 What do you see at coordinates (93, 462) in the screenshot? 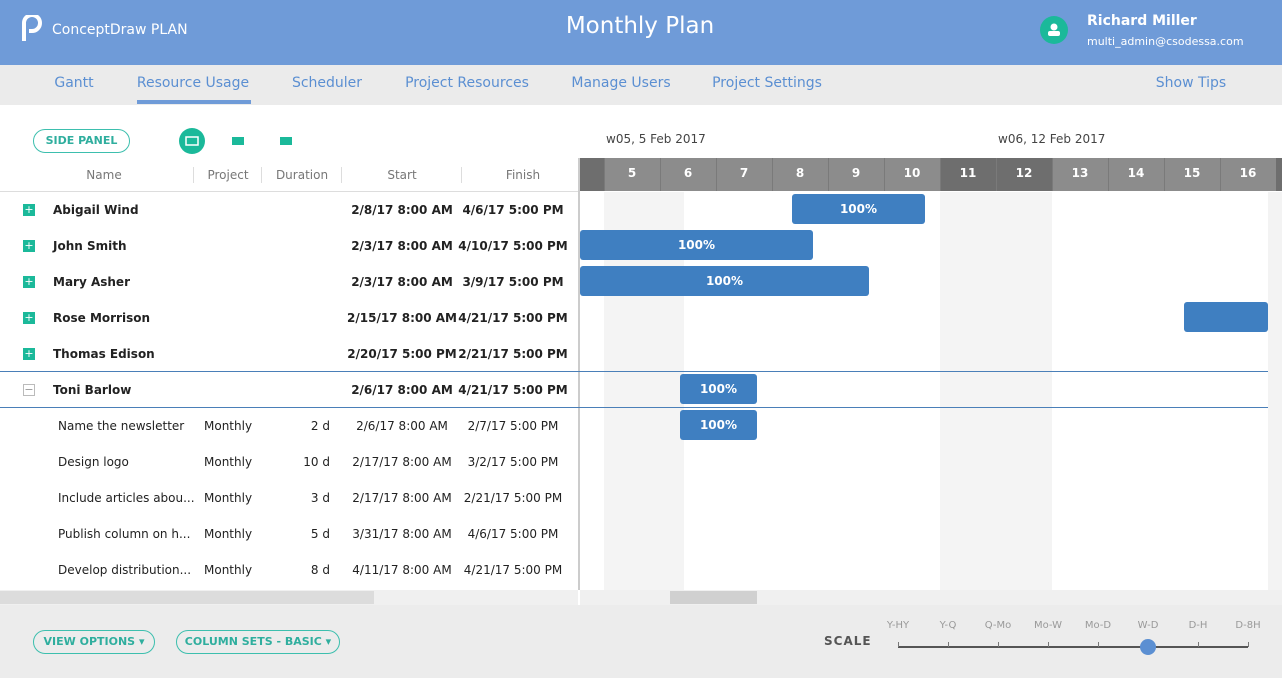
I see `task-name: Design logo` at bounding box center [93, 462].